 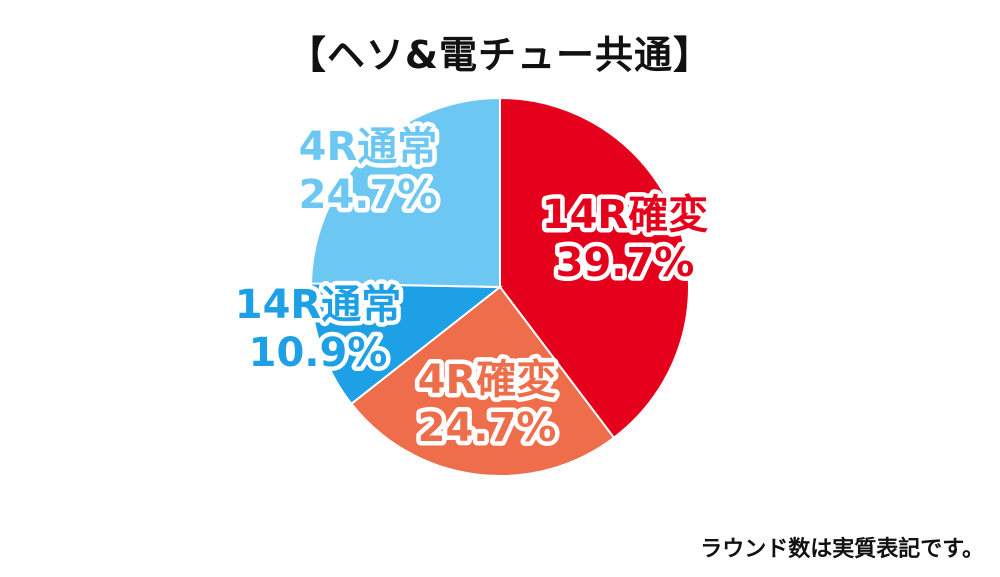 I want to click on footnote: ラウンド数は実質表記です。, so click(x=842, y=549).